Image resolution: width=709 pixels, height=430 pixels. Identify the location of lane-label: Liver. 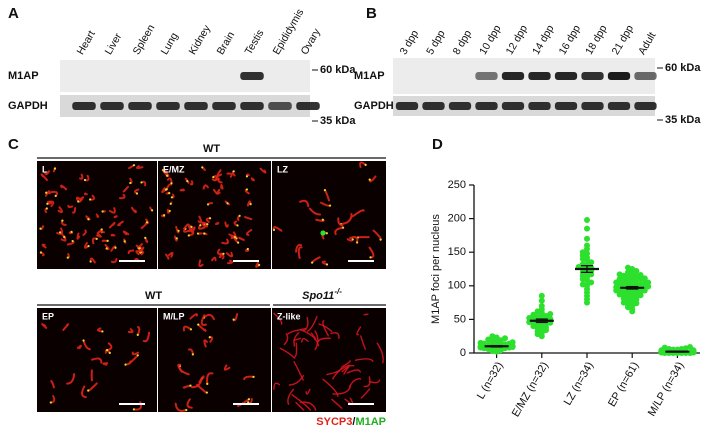
(114, 44).